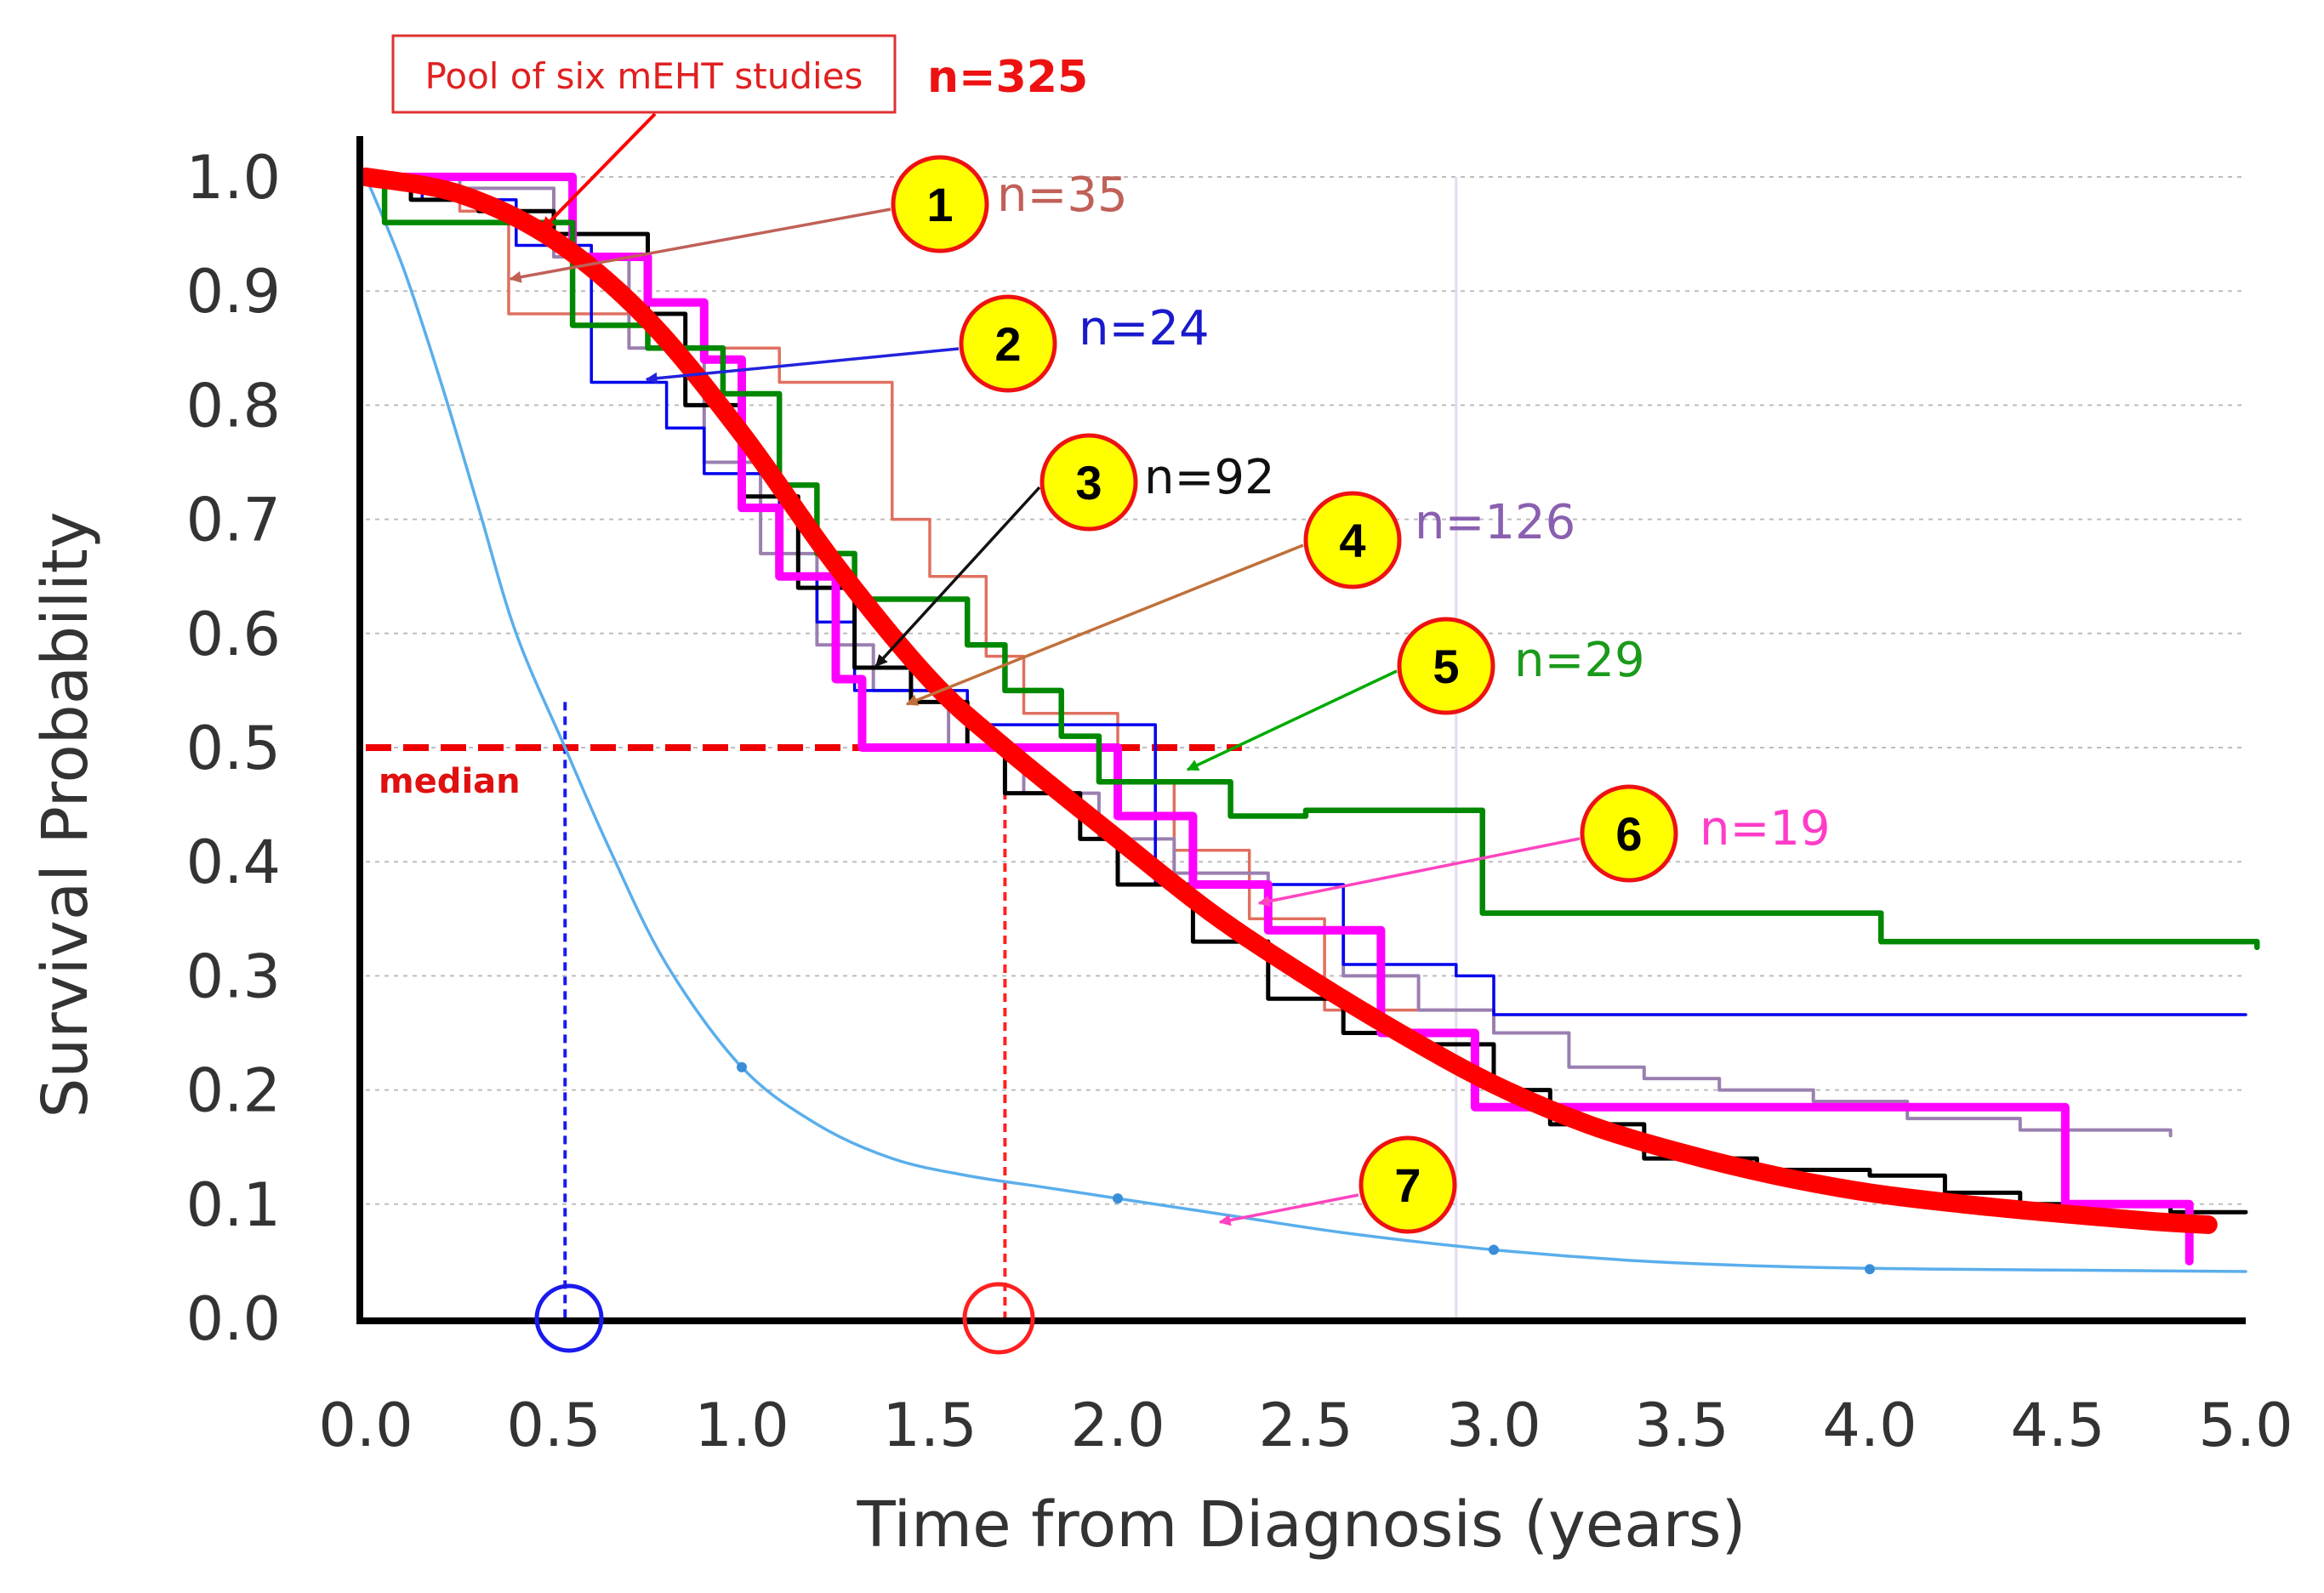 The width and height of the screenshot is (2324, 1593). I want to click on x-tick-label: 0.0, so click(365, 1425).